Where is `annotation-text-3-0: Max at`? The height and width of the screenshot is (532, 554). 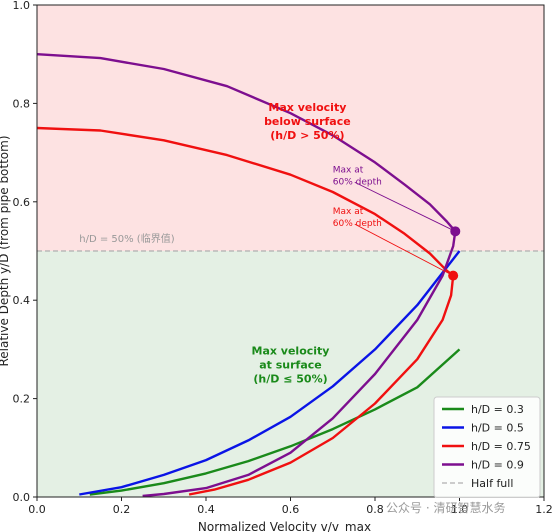
annotation-text-3-0: Max at is located at coordinates (348, 212).